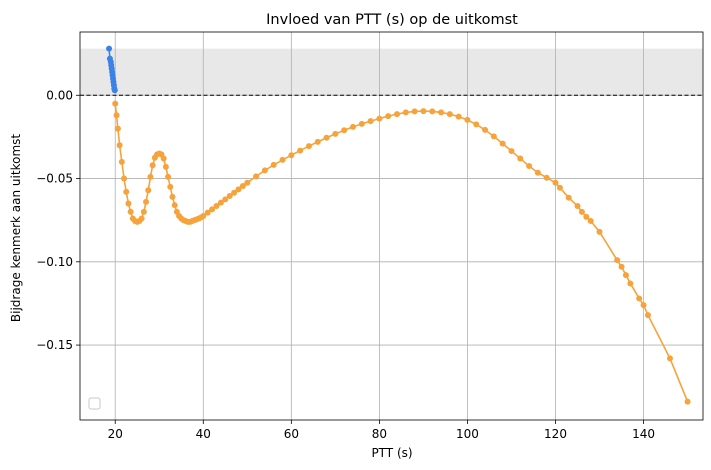 This screenshot has width=711, height=470. Describe the element at coordinates (203, 434) in the screenshot. I see `x-tick-label-1: 40` at that location.